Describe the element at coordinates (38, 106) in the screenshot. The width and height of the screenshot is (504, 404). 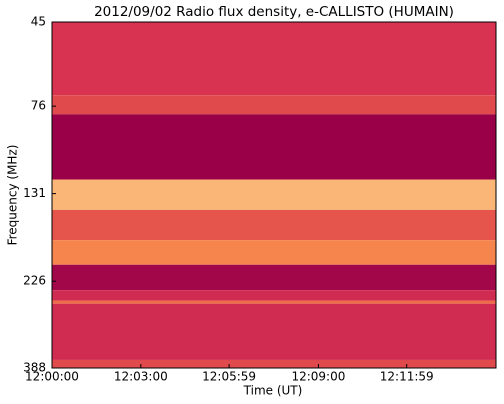
I see `y-tick-label: 76` at that location.